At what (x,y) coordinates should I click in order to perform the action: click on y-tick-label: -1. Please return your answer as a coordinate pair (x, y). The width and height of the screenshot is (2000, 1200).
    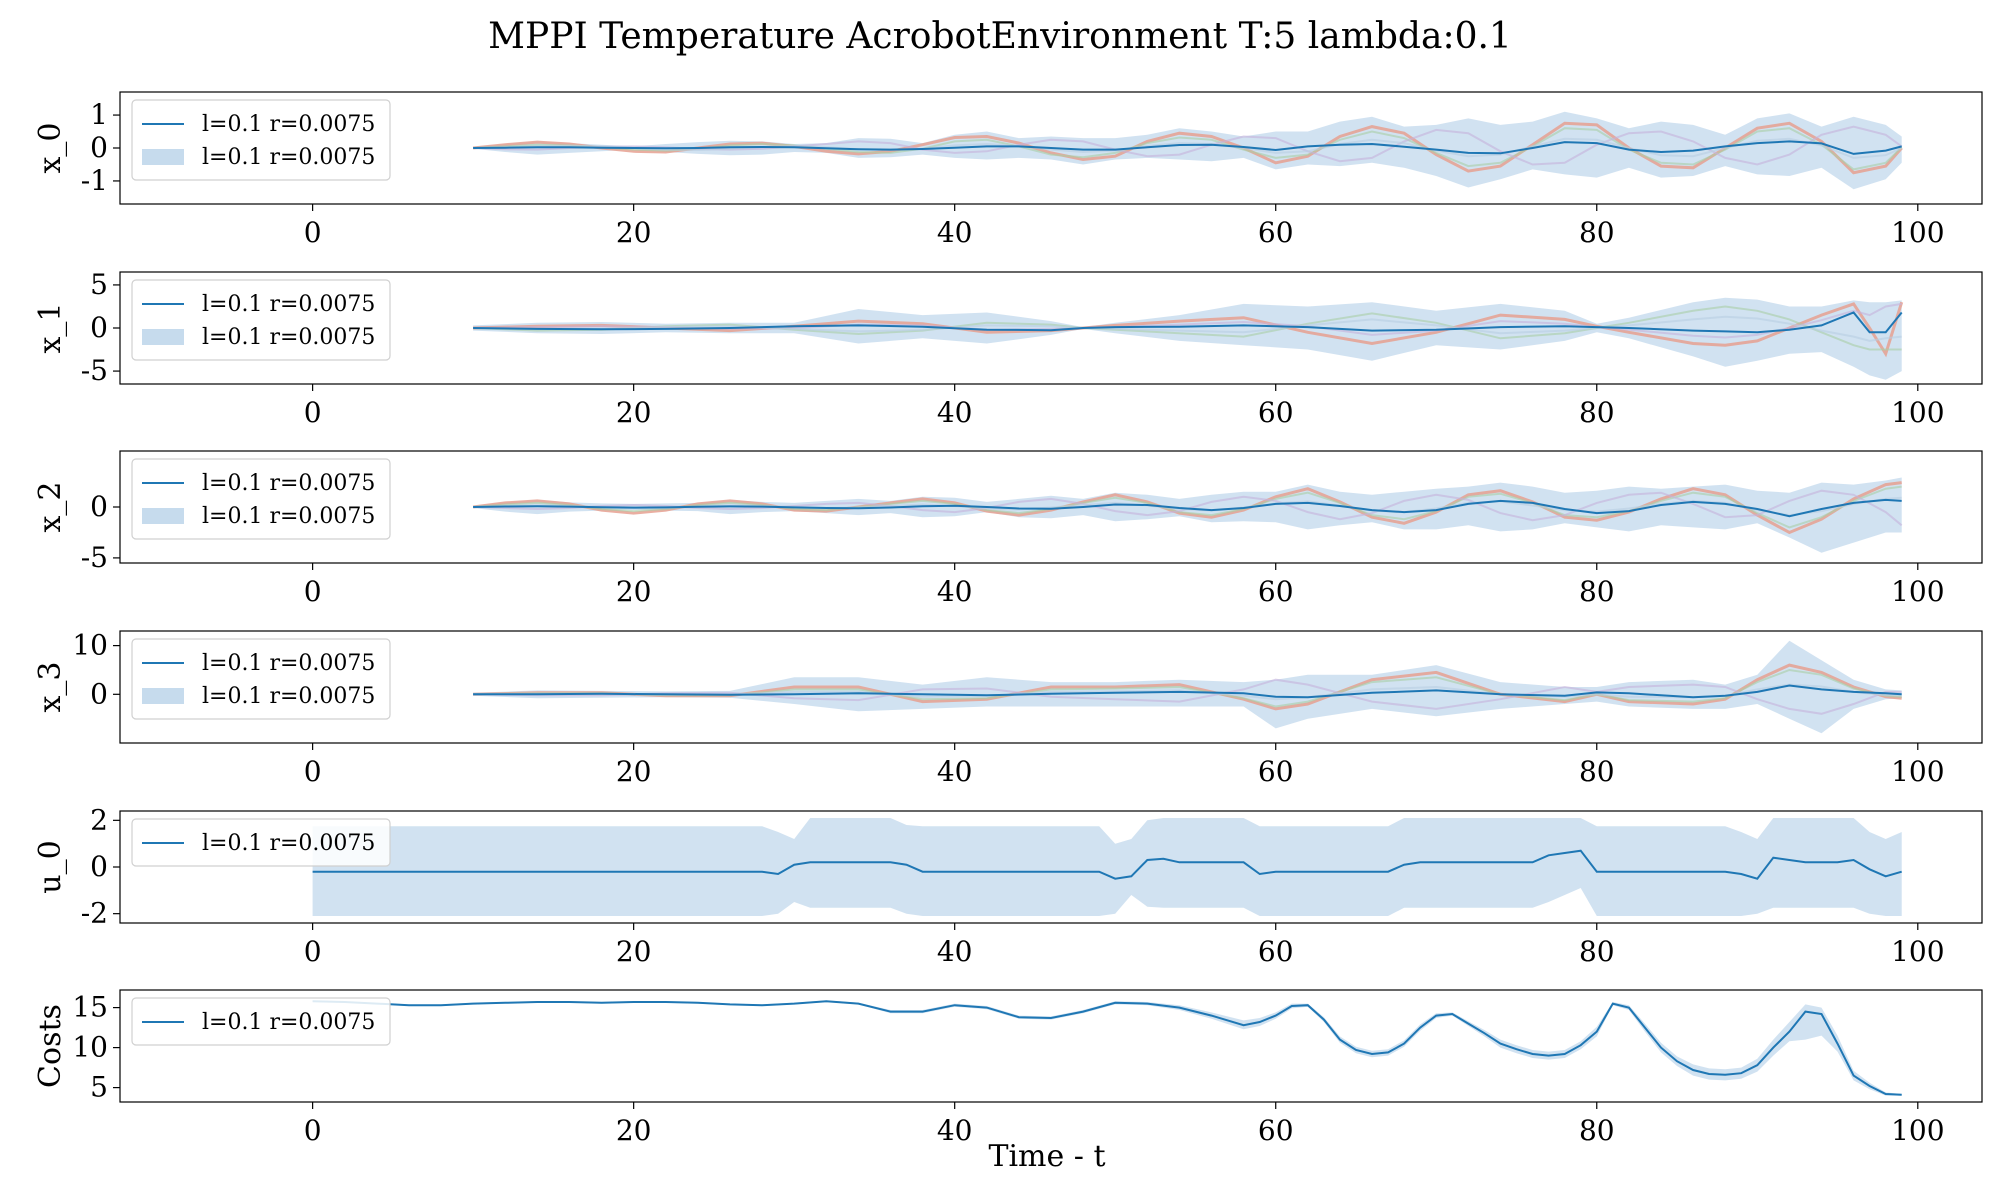
    Looking at the image, I should click on (94, 180).